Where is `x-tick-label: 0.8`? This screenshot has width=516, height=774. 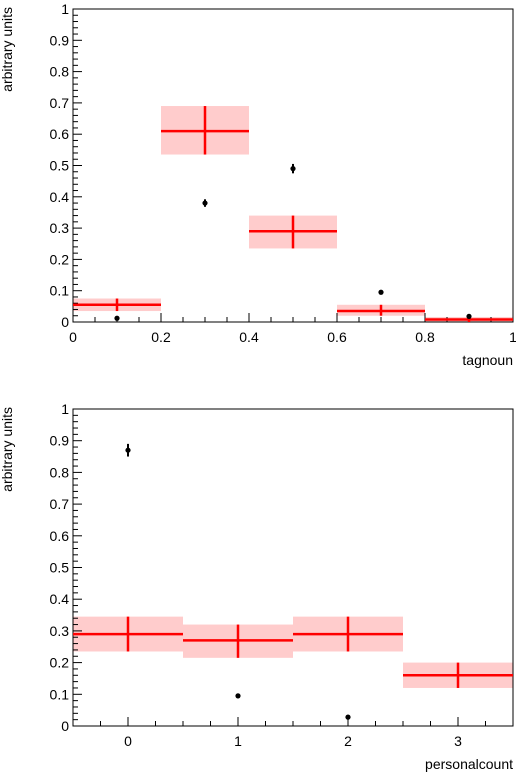
x-tick-label: 0.8 is located at coordinates (425, 337).